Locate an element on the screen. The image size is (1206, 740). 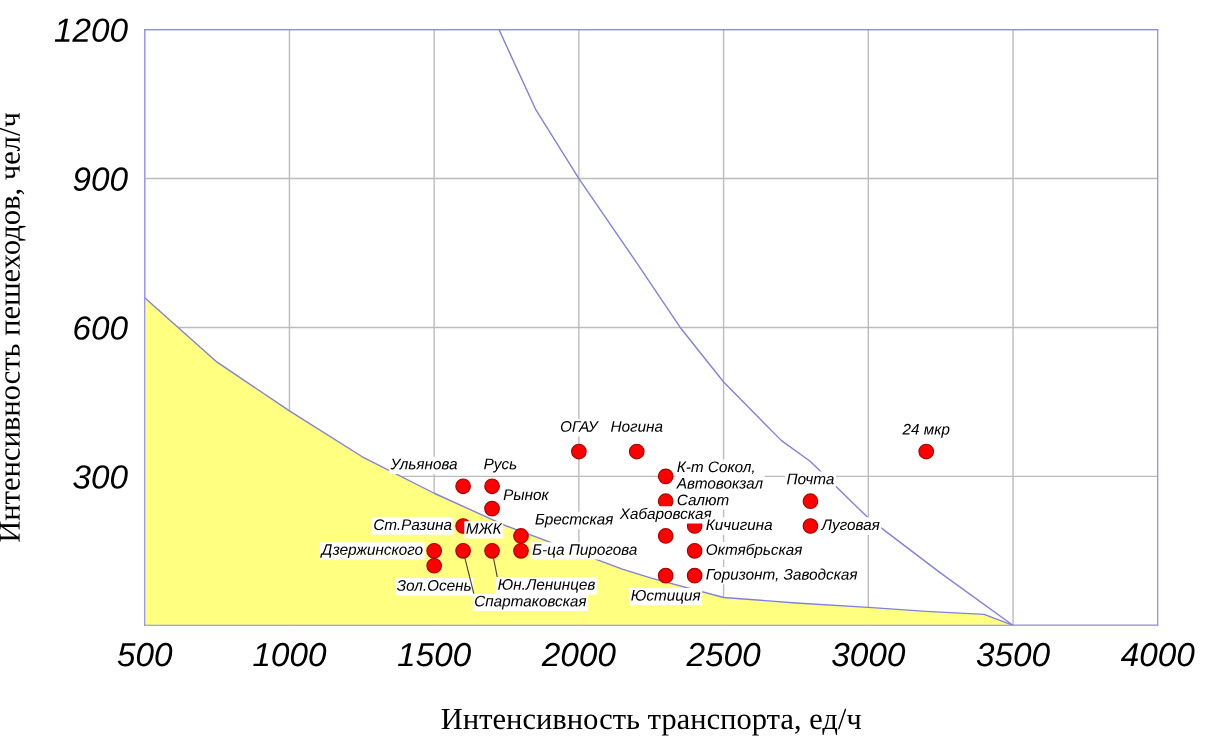
annotation: Ногина is located at coordinates (637, 426).